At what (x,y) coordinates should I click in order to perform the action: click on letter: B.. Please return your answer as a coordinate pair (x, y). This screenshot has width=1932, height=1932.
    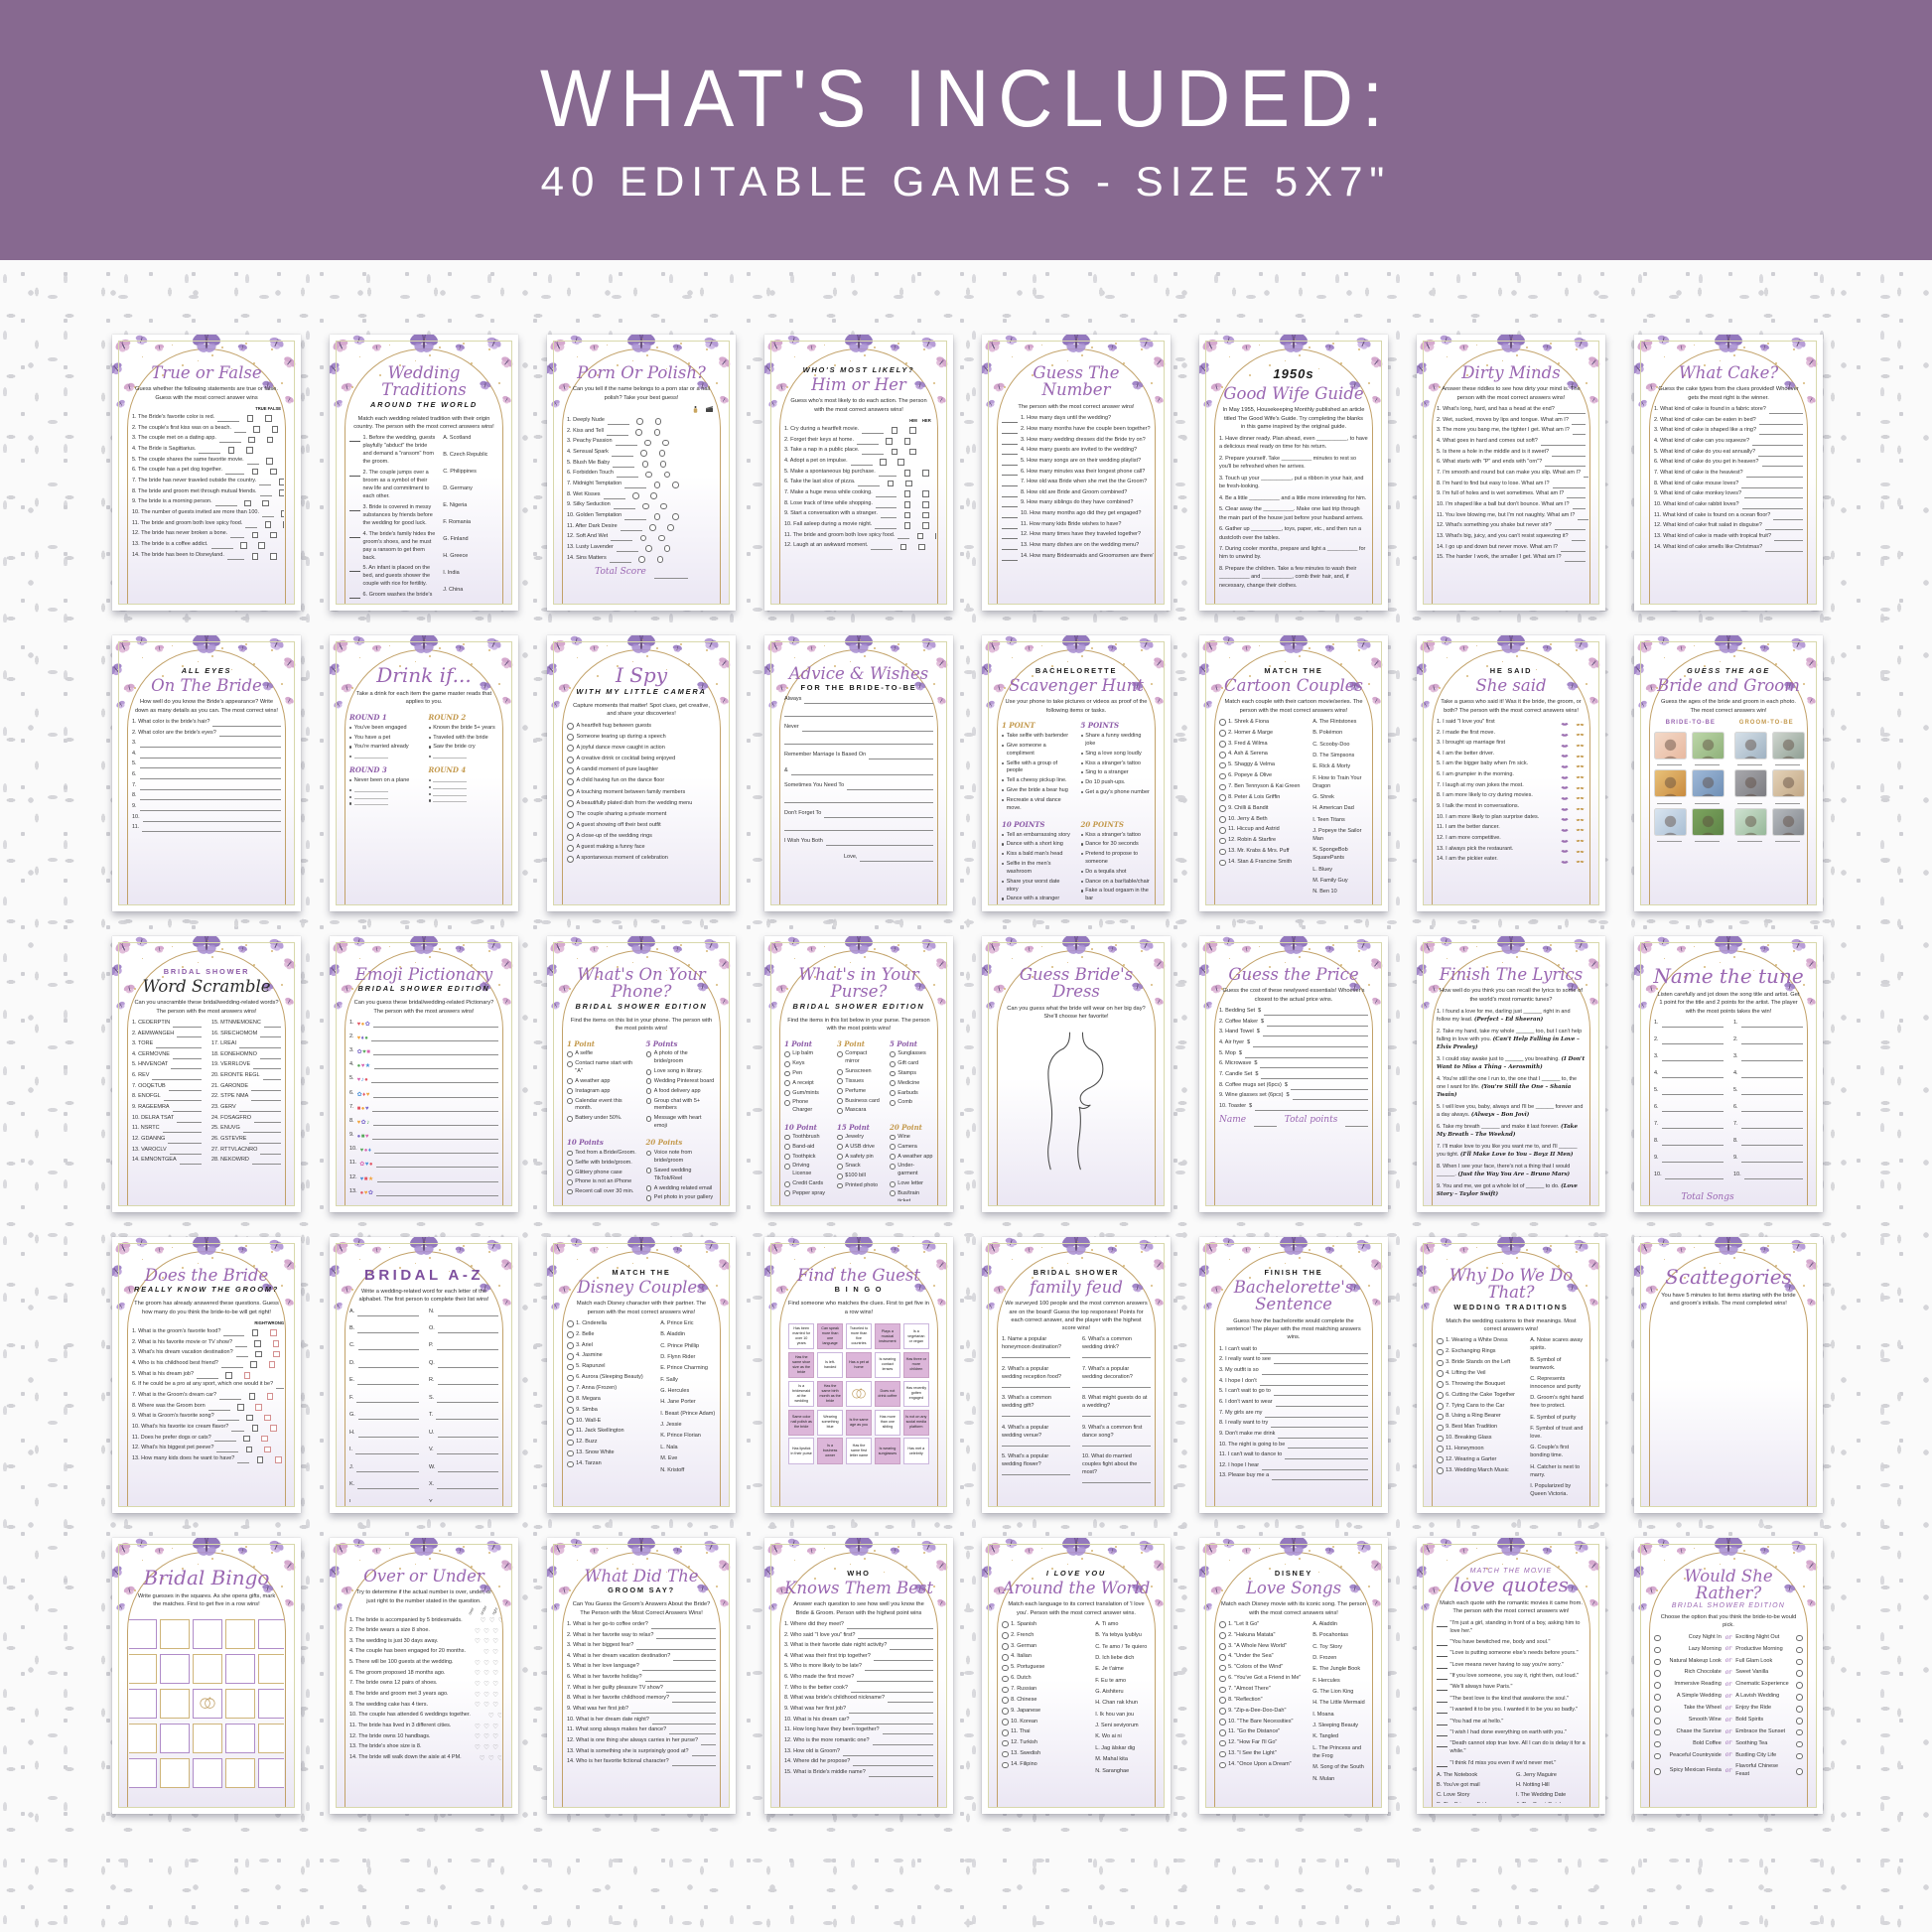
    Looking at the image, I should click on (352, 1328).